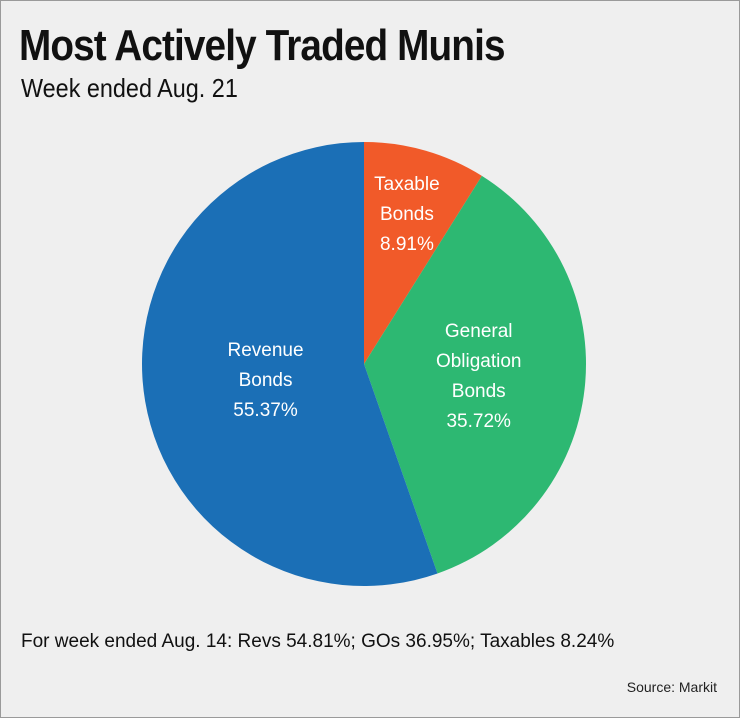 The height and width of the screenshot is (718, 740). Describe the element at coordinates (406, 244) in the screenshot. I see `value-label: 8.91%` at that location.